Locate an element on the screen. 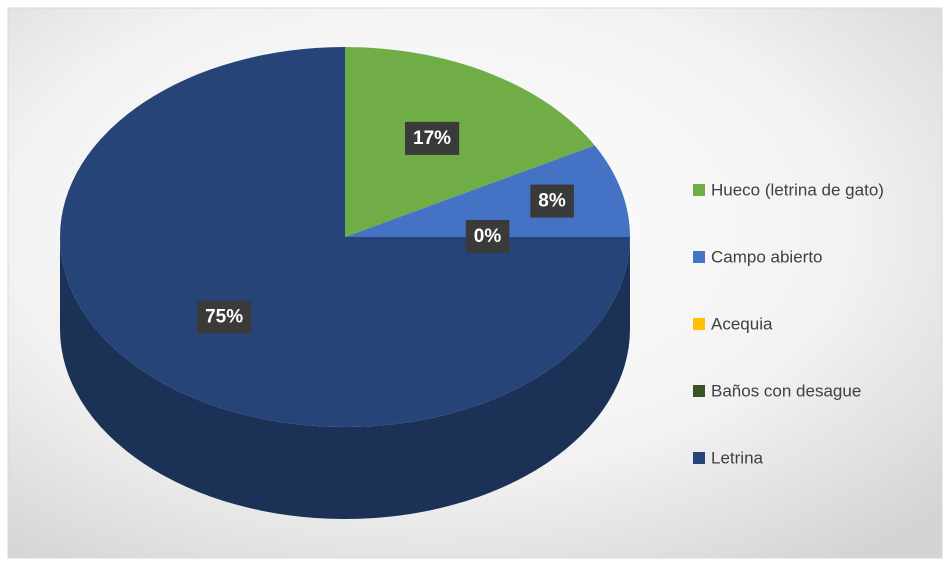 The image size is (951, 567). slice is located at coordinates (470, 142).